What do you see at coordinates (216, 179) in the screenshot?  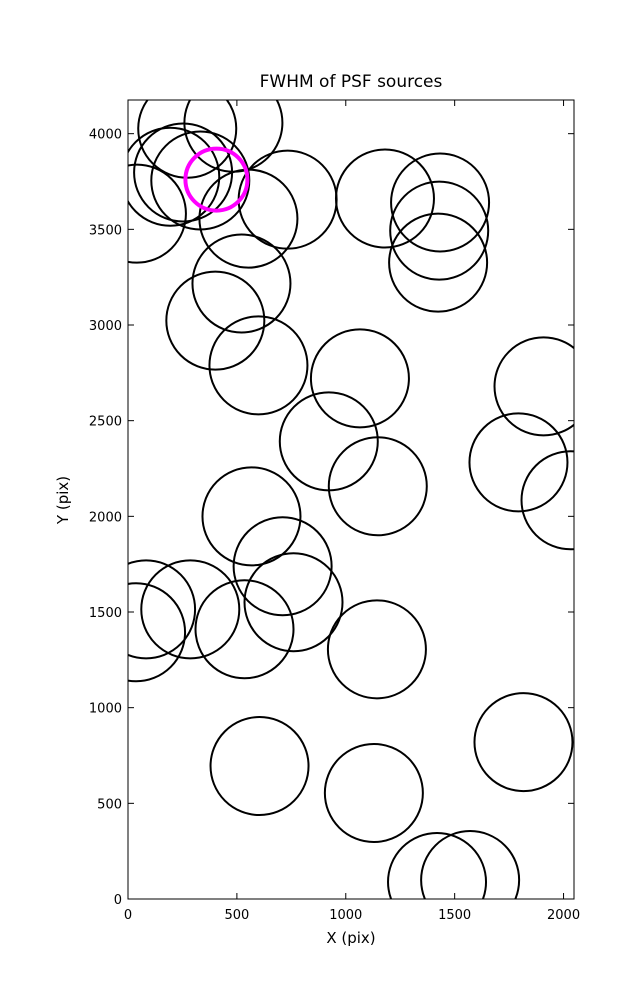 I see `highlighted-source` at bounding box center [216, 179].